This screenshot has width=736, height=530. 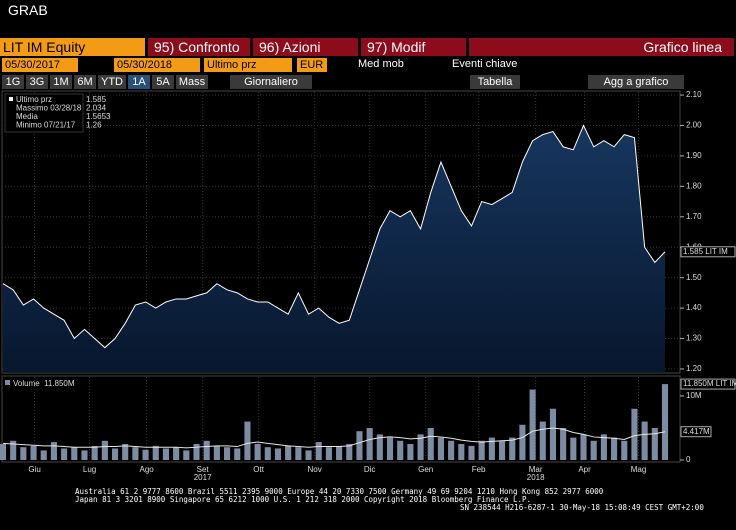 What do you see at coordinates (312, 65) in the screenshot?
I see `currency-select: EUR` at bounding box center [312, 65].